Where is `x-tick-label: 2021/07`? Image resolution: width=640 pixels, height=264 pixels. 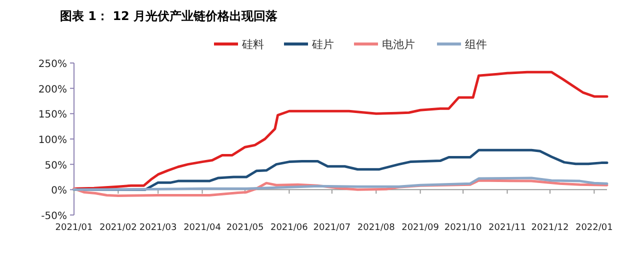 x-tick-label: 2021/07 is located at coordinates (332, 228).